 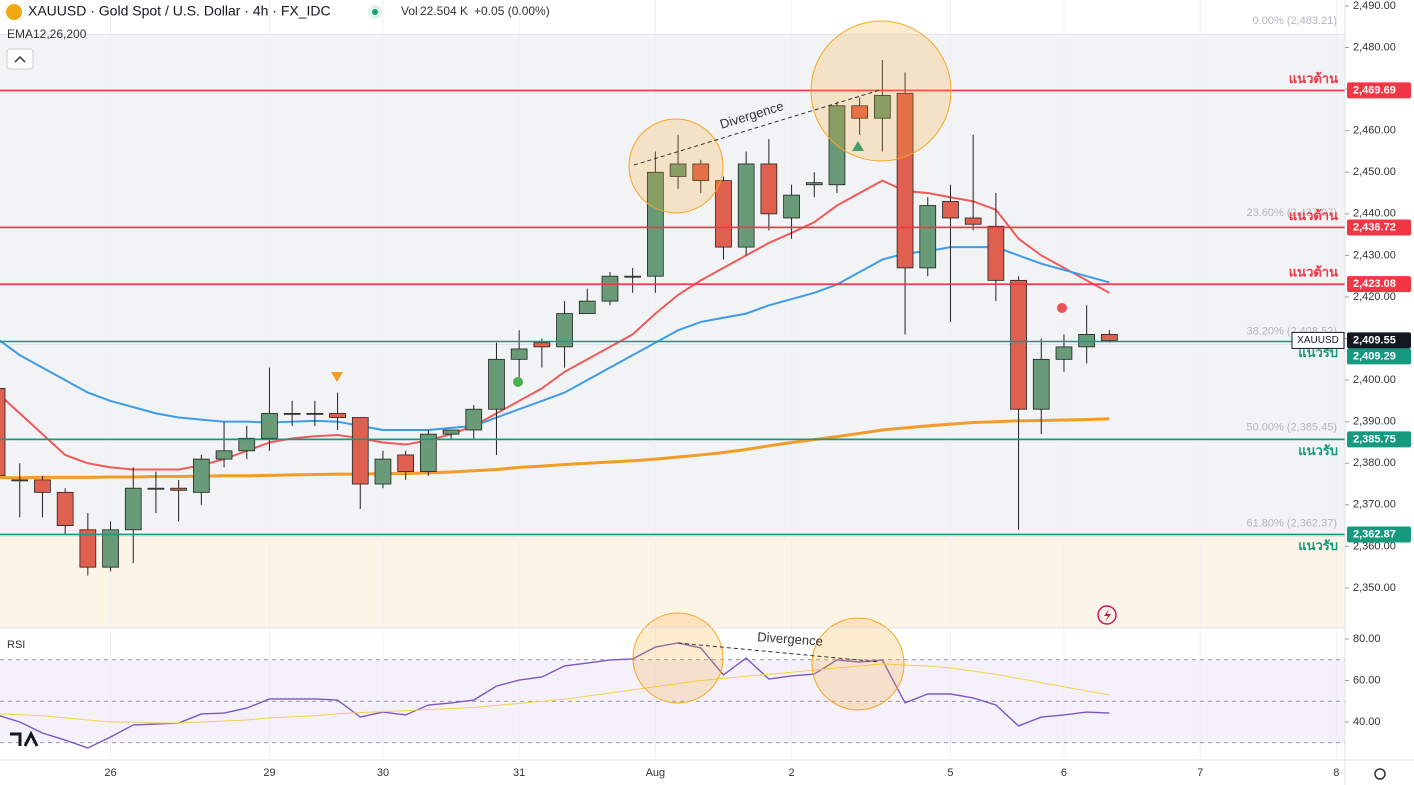 I want to click on symbol-tag-label: XAUUSD, so click(x=1318, y=340).